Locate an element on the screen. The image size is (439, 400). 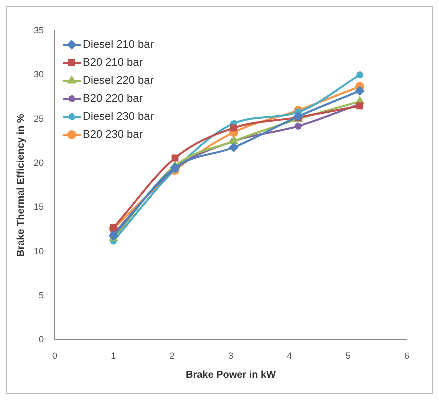
x-tick-label: 1 is located at coordinates (113, 356).